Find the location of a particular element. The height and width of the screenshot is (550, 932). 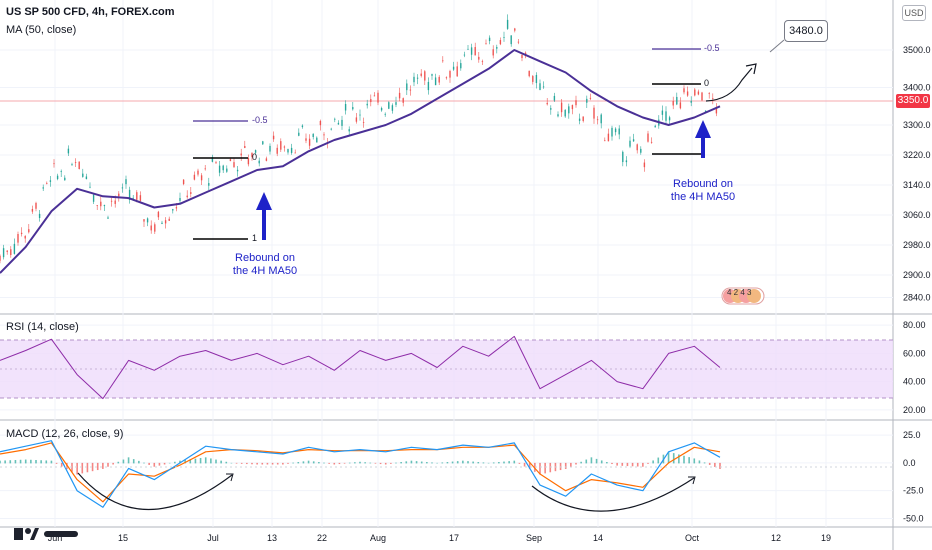

macd-arc-left is located at coordinates (155, 491).